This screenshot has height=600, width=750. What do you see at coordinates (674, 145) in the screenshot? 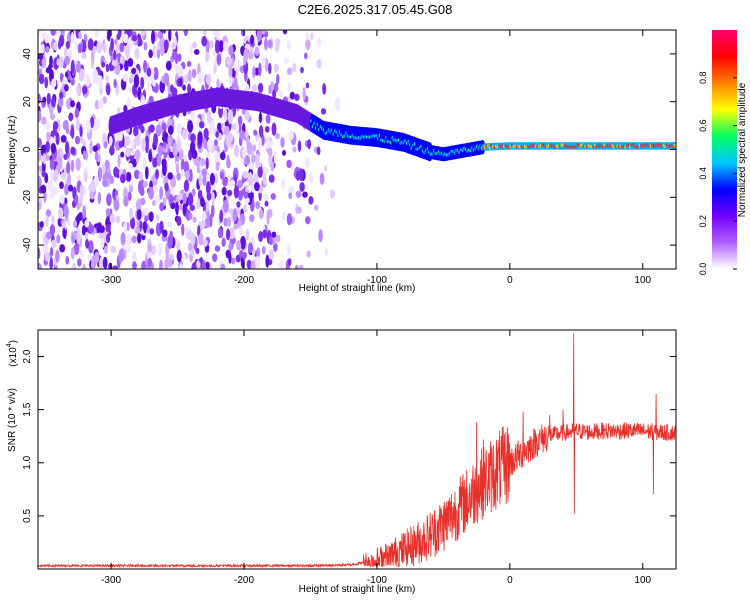
I see `spectrogram-peak-cell` at bounding box center [674, 145].